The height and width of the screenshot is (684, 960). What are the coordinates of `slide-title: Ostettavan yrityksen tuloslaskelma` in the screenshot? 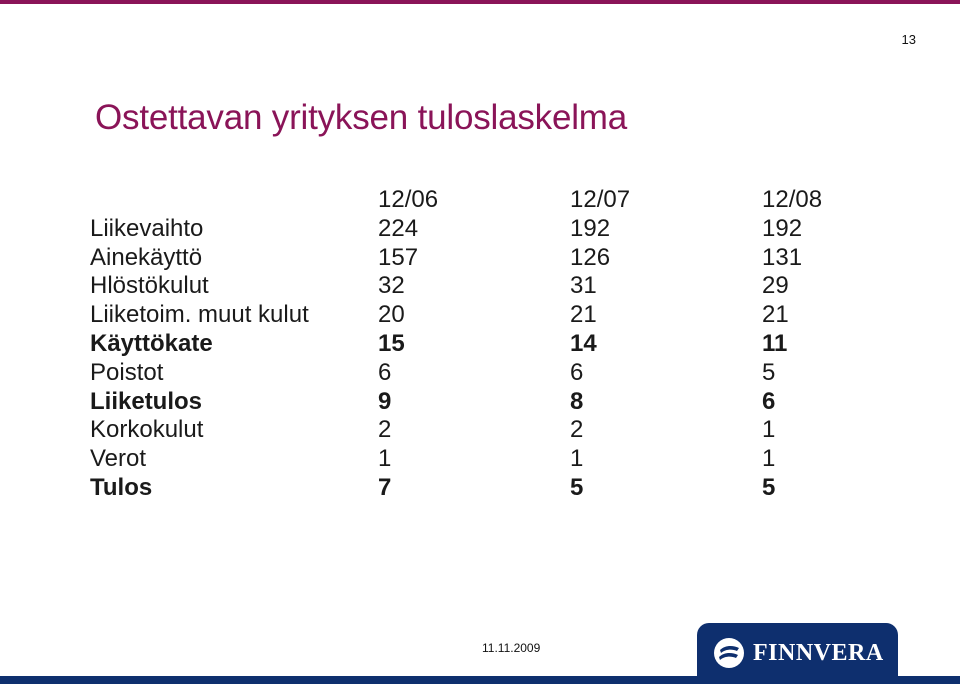 It's located at (361, 117).